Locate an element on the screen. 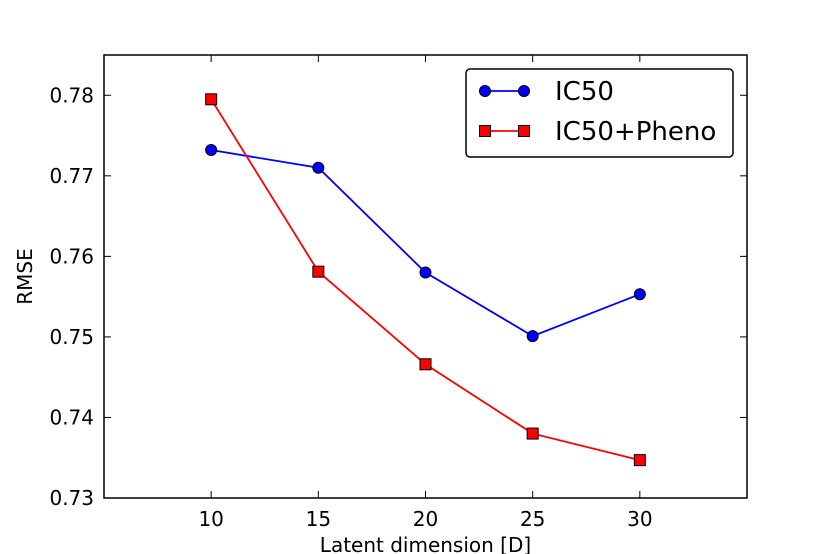 The width and height of the screenshot is (830, 554). legend-label-ic50: IC50 is located at coordinates (584, 92).